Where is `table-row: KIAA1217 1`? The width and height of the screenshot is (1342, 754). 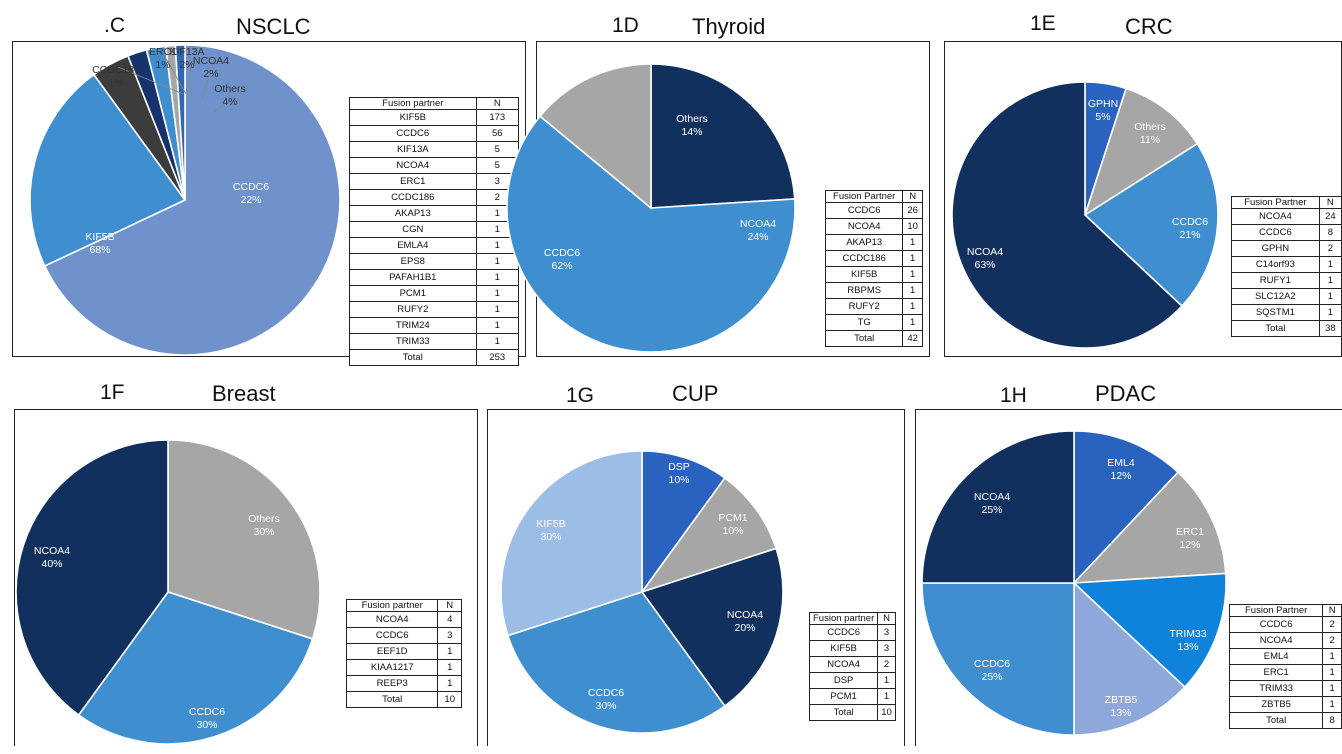
table-row: KIAA1217 1 is located at coordinates (403, 667).